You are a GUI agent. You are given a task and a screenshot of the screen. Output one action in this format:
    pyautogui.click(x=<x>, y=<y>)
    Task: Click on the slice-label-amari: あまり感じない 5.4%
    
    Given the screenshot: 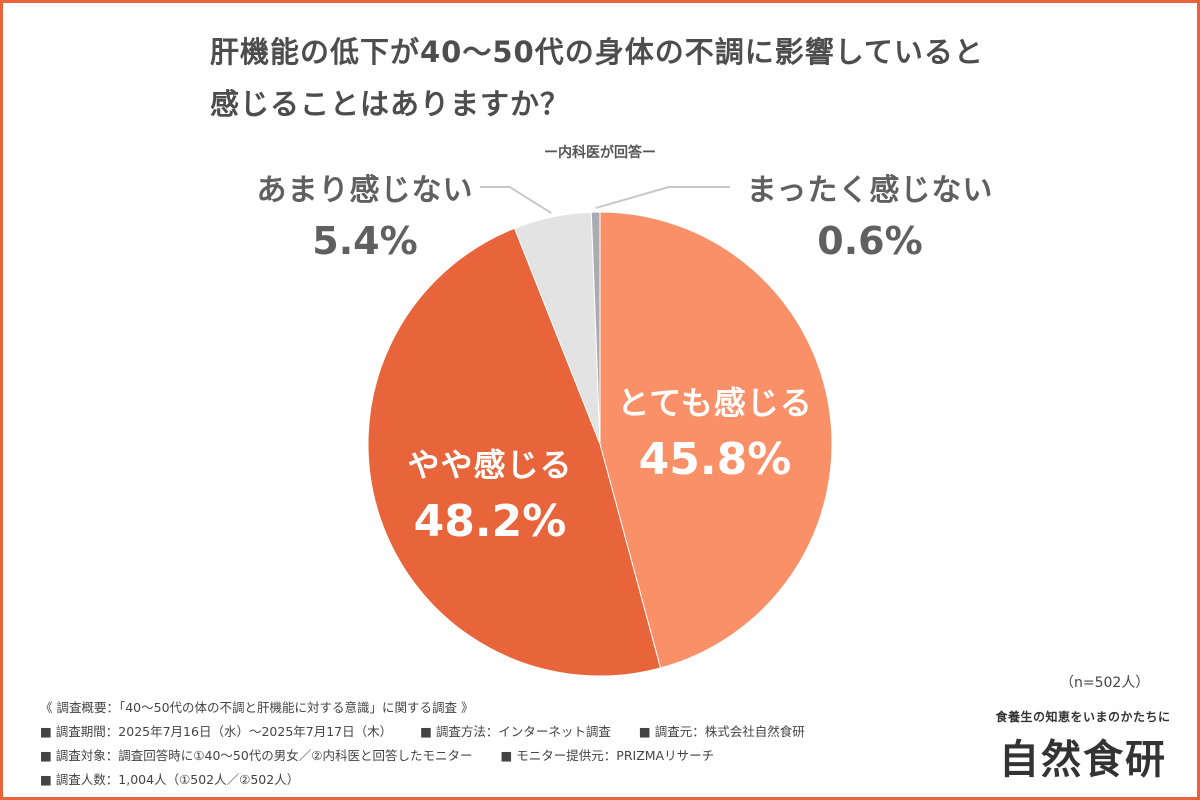 What is the action you would take?
    pyautogui.click(x=365, y=214)
    